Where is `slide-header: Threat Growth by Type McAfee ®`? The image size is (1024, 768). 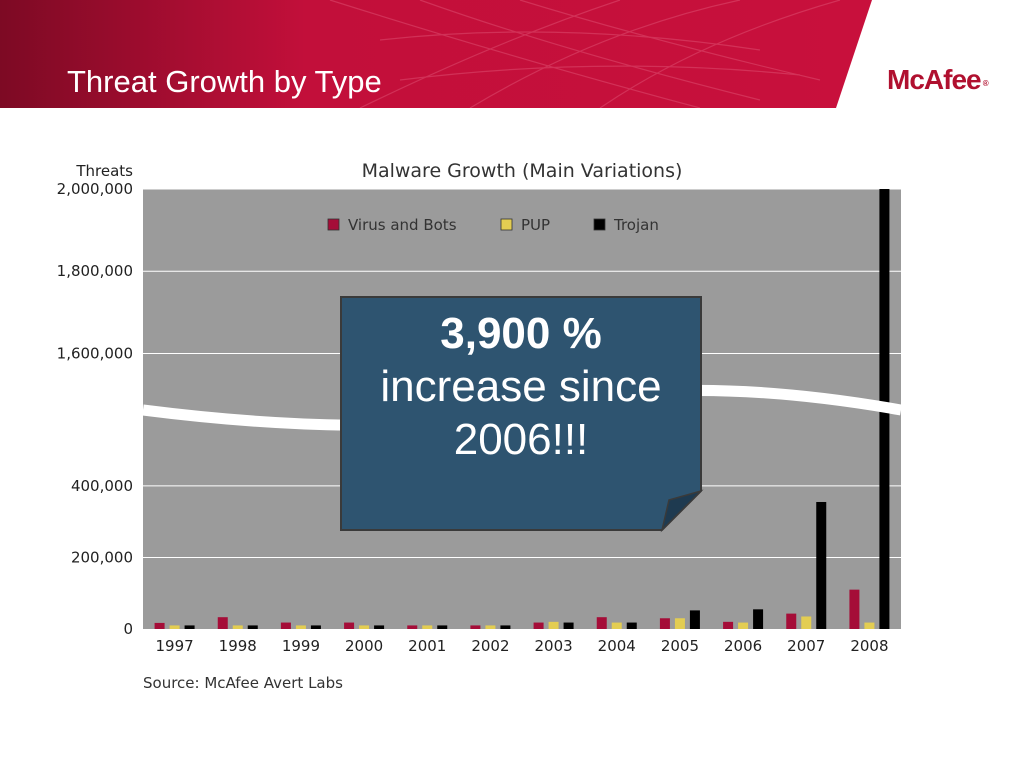 slide-header: Threat Growth by Type McAfee ® is located at coordinates (512, 54).